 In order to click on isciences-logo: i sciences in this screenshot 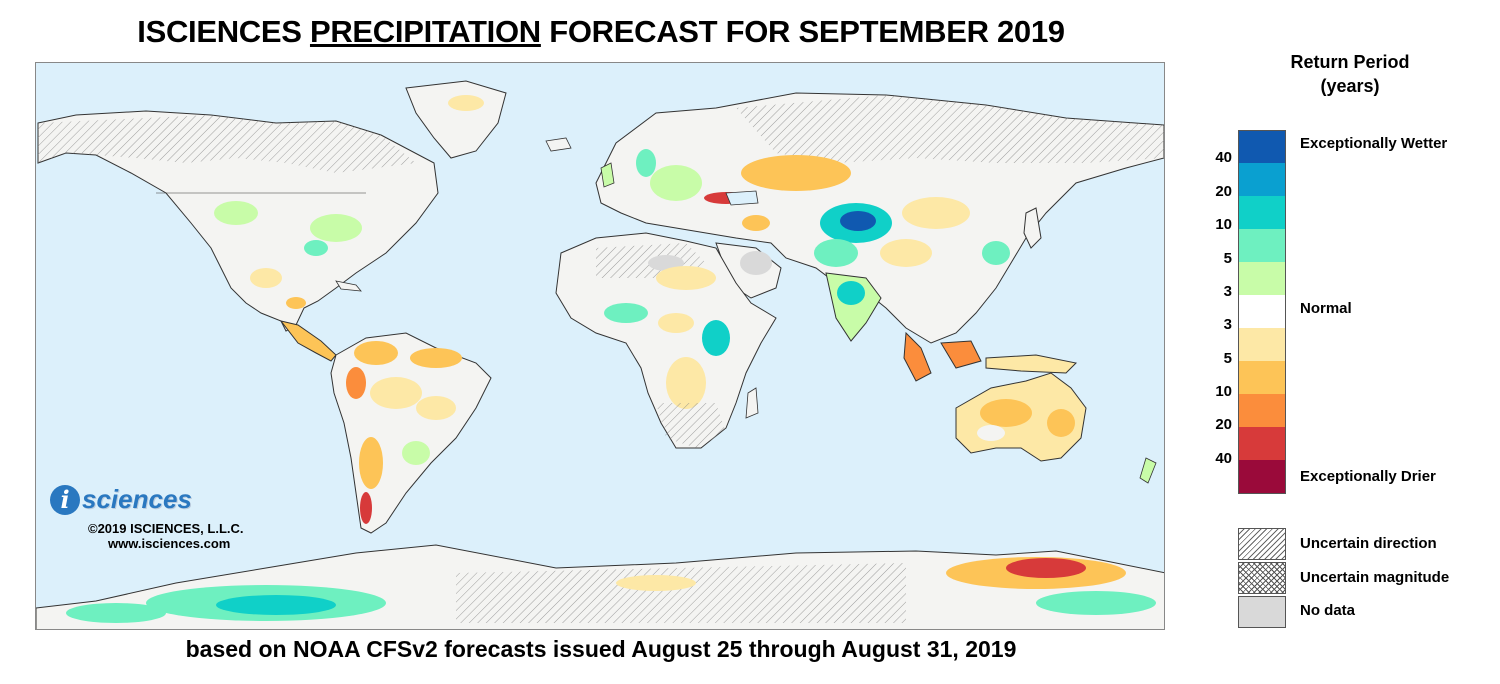, I will do `click(175, 499)`.